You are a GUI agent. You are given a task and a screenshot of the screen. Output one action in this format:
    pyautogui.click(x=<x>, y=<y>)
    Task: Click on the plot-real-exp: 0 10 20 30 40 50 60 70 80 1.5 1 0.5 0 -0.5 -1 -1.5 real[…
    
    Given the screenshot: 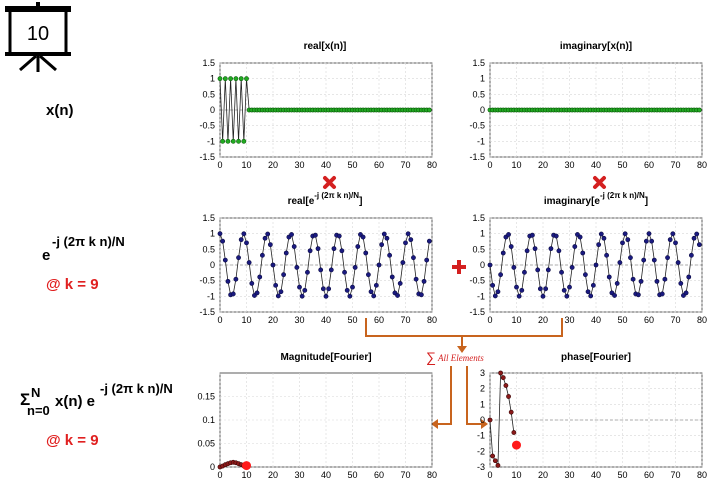 What is the action you would take?
    pyautogui.click(x=318, y=258)
    